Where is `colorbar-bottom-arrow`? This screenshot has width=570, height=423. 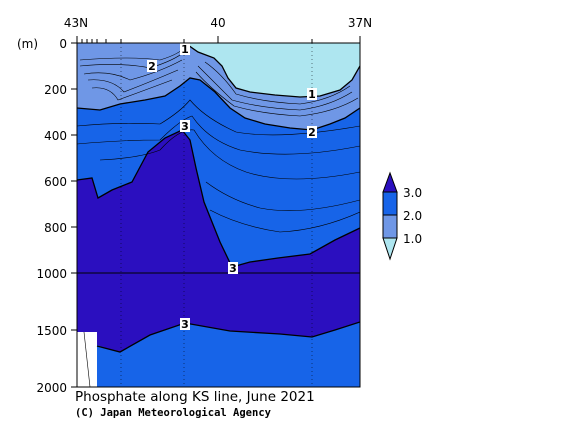
colorbar-bottom-arrow is located at coordinates (390, 249).